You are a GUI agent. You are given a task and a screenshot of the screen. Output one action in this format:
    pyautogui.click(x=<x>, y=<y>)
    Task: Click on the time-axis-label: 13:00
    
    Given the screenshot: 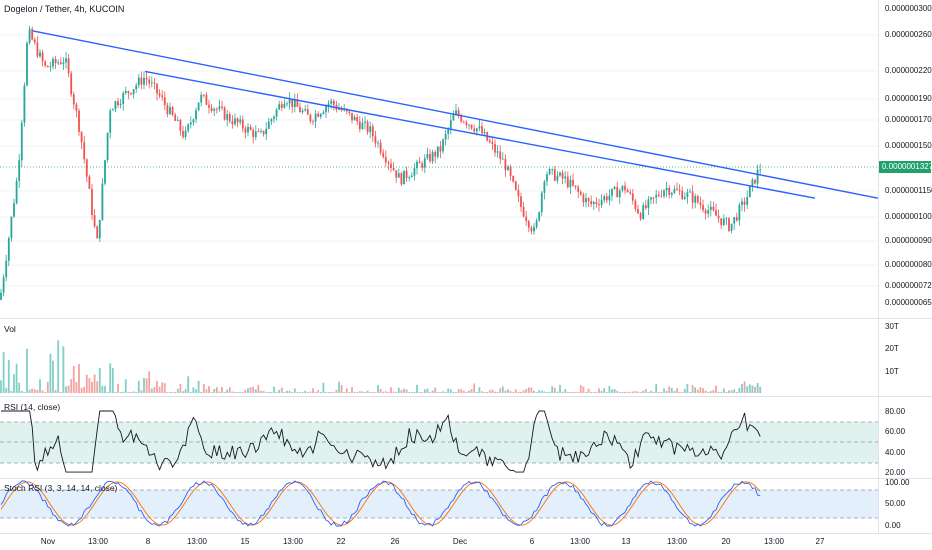 What is the action you would take?
    pyautogui.click(x=98, y=541)
    